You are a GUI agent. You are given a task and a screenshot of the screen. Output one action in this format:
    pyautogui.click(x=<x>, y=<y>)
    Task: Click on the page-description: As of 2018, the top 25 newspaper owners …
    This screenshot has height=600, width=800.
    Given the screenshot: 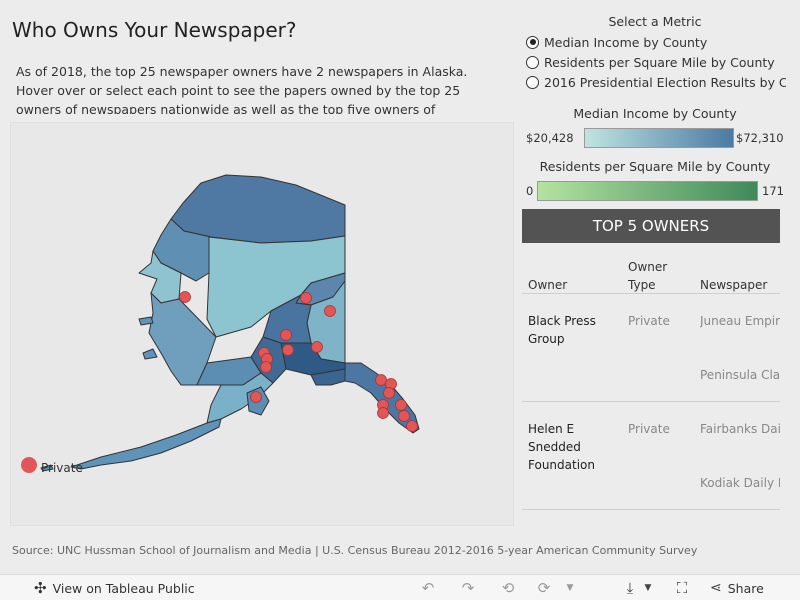 What is the action you would take?
    pyautogui.click(x=242, y=89)
    